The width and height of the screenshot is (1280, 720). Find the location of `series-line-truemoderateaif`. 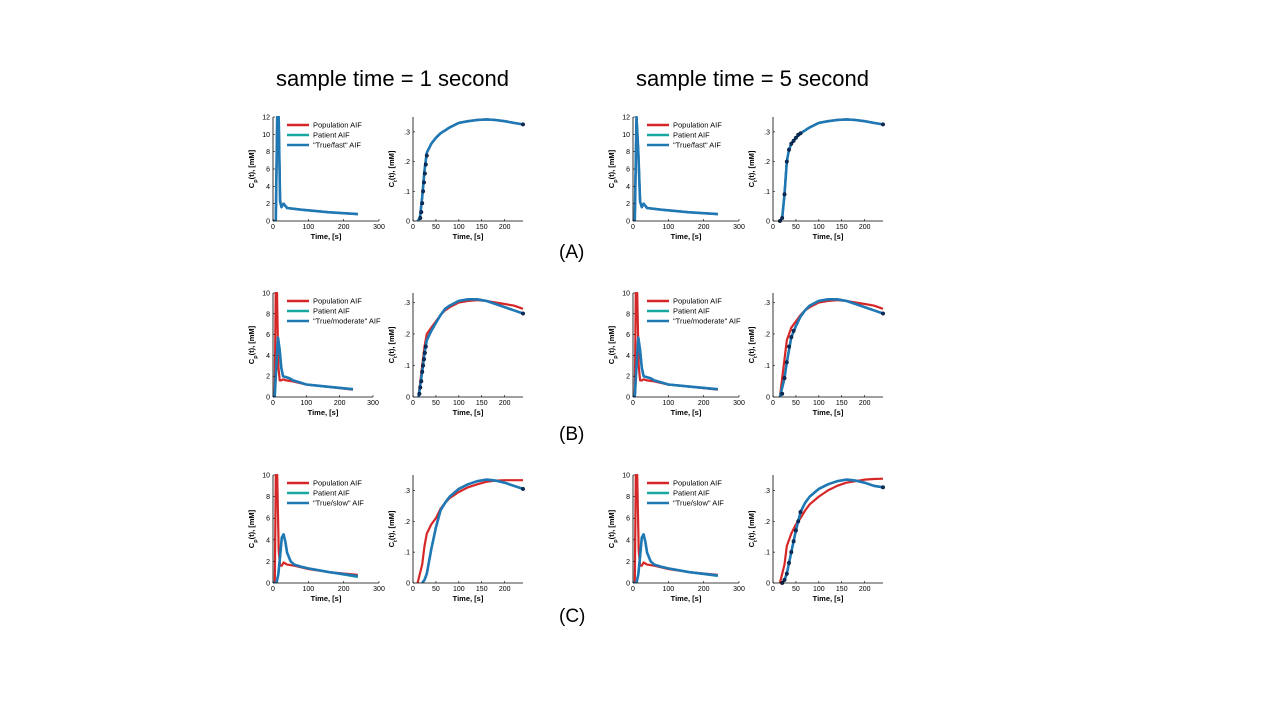

series-line-truemoderateaif is located at coordinates (313, 366).